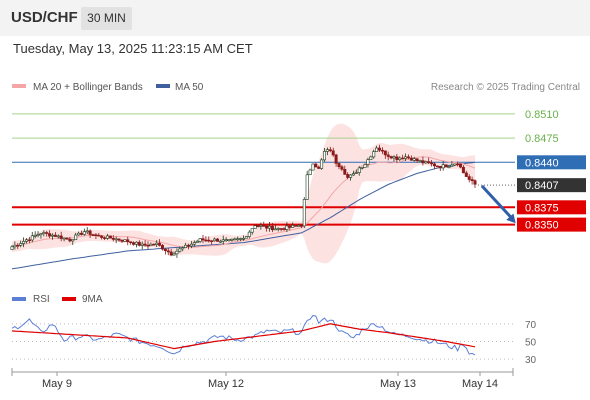  I want to click on rsi-legend: RSI 9MA, so click(57, 299).